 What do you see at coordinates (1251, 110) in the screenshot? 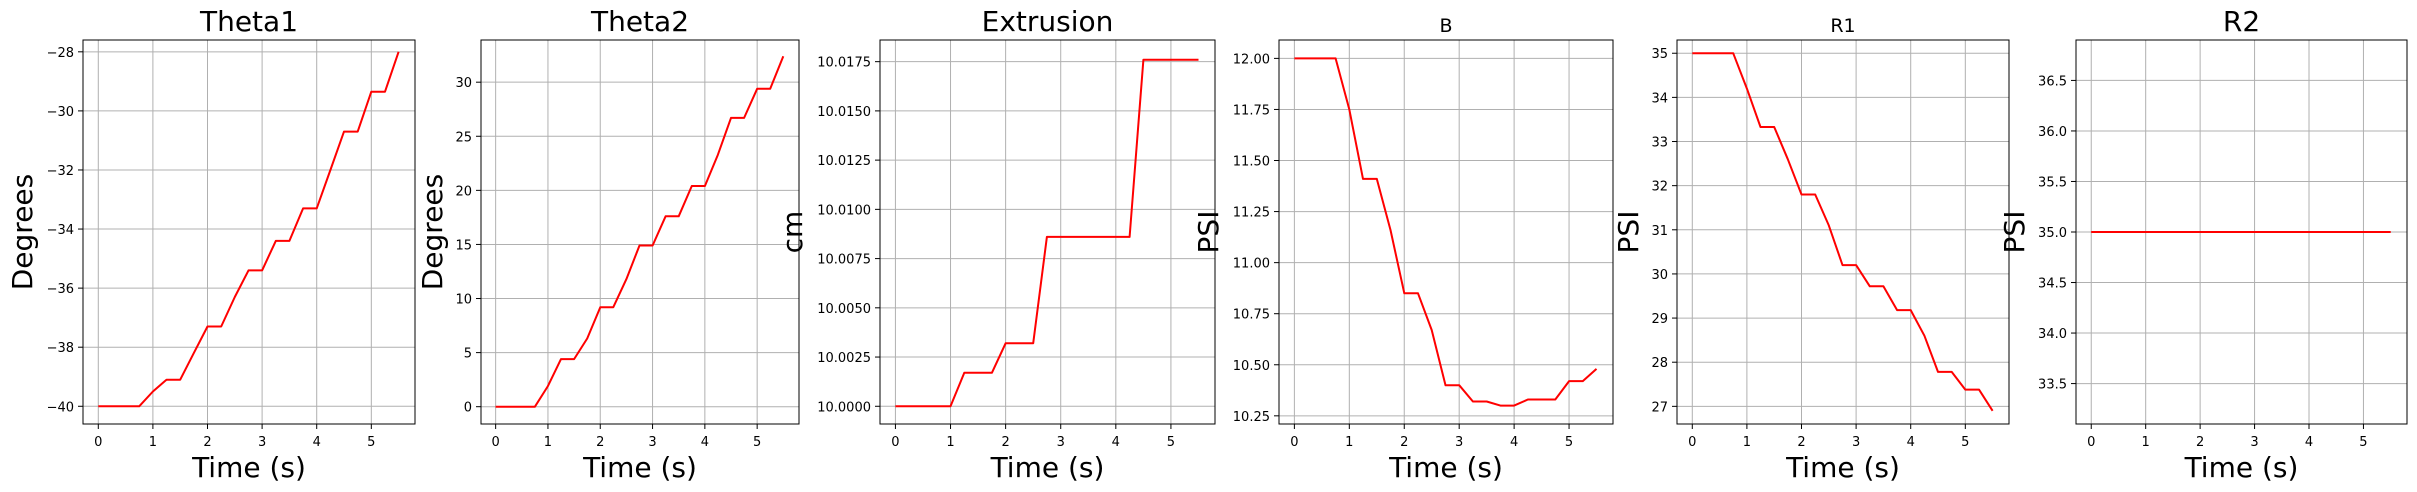
I see `y-tick-label: 11.75` at bounding box center [1251, 110].